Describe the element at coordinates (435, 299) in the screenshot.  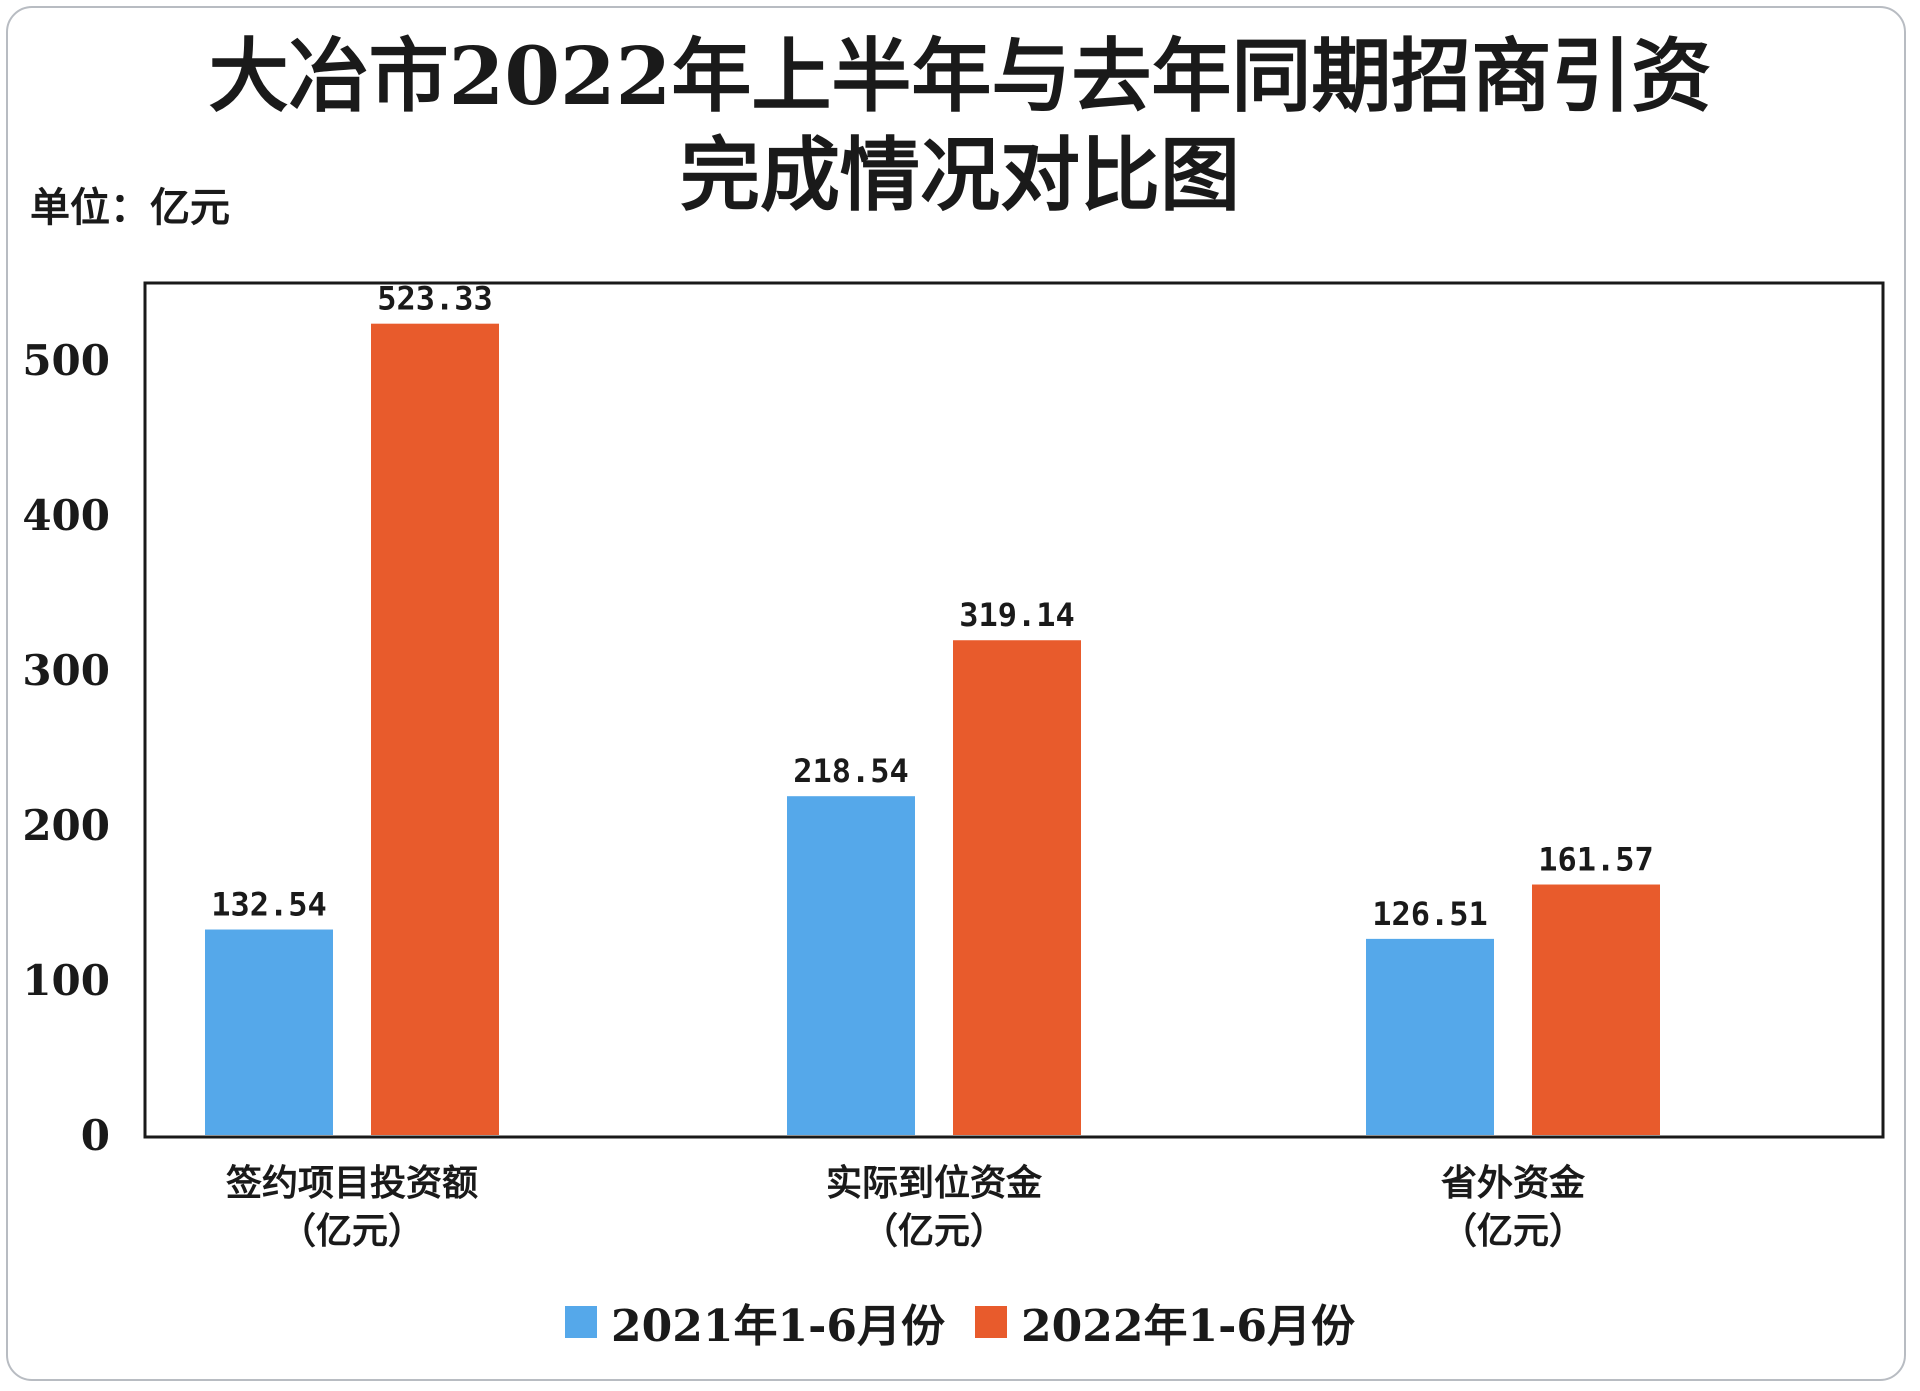
I see `data-label-series1-cat0: 523.33` at that location.